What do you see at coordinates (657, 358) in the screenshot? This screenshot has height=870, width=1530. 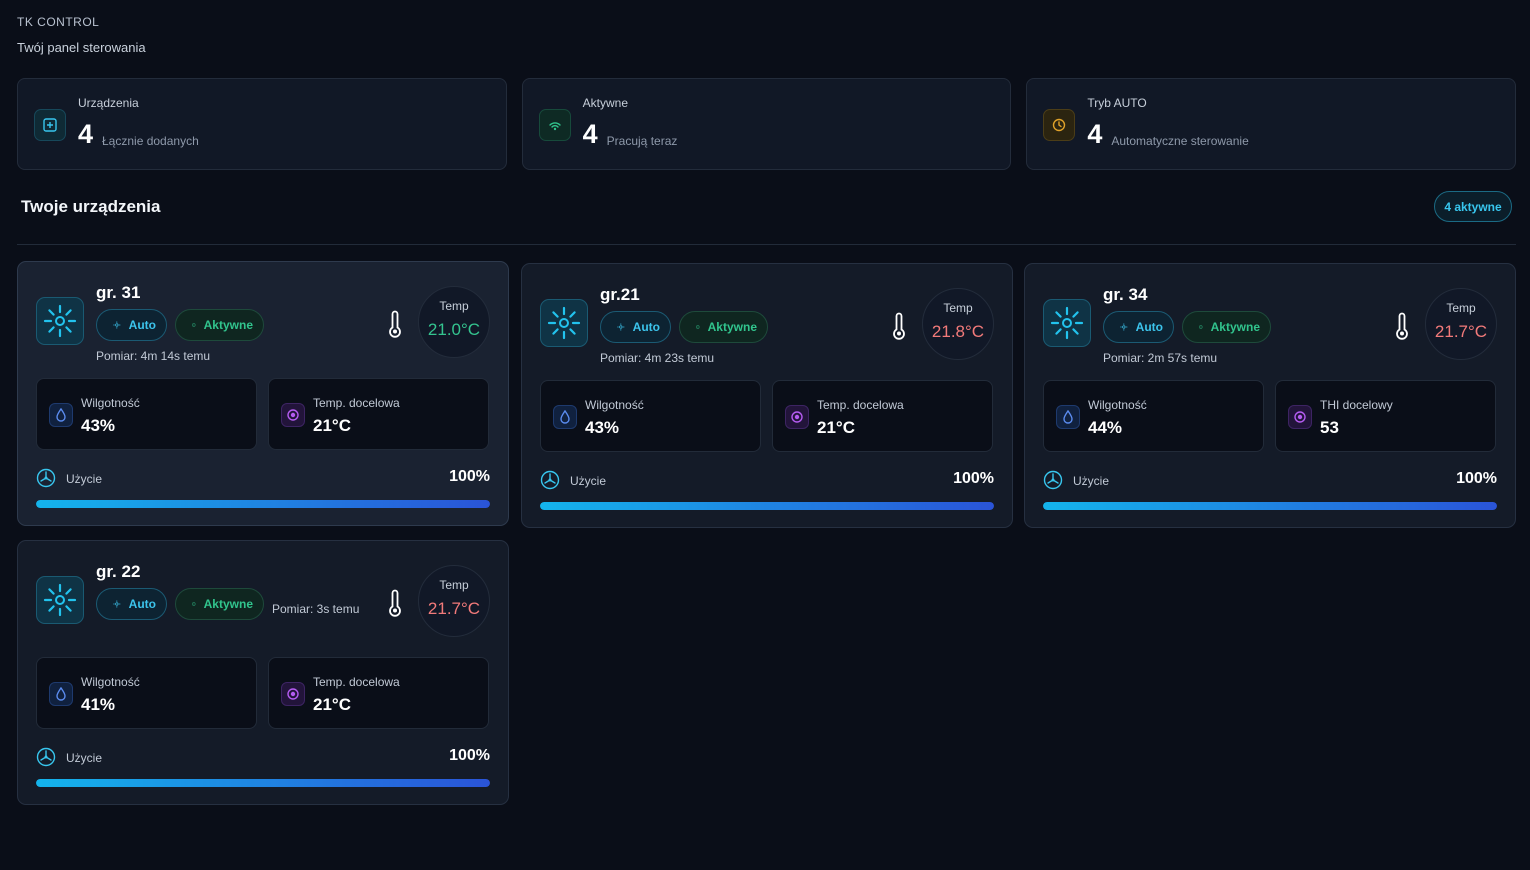 I see `measurement-time: Pomiar: 4m 23s temu` at bounding box center [657, 358].